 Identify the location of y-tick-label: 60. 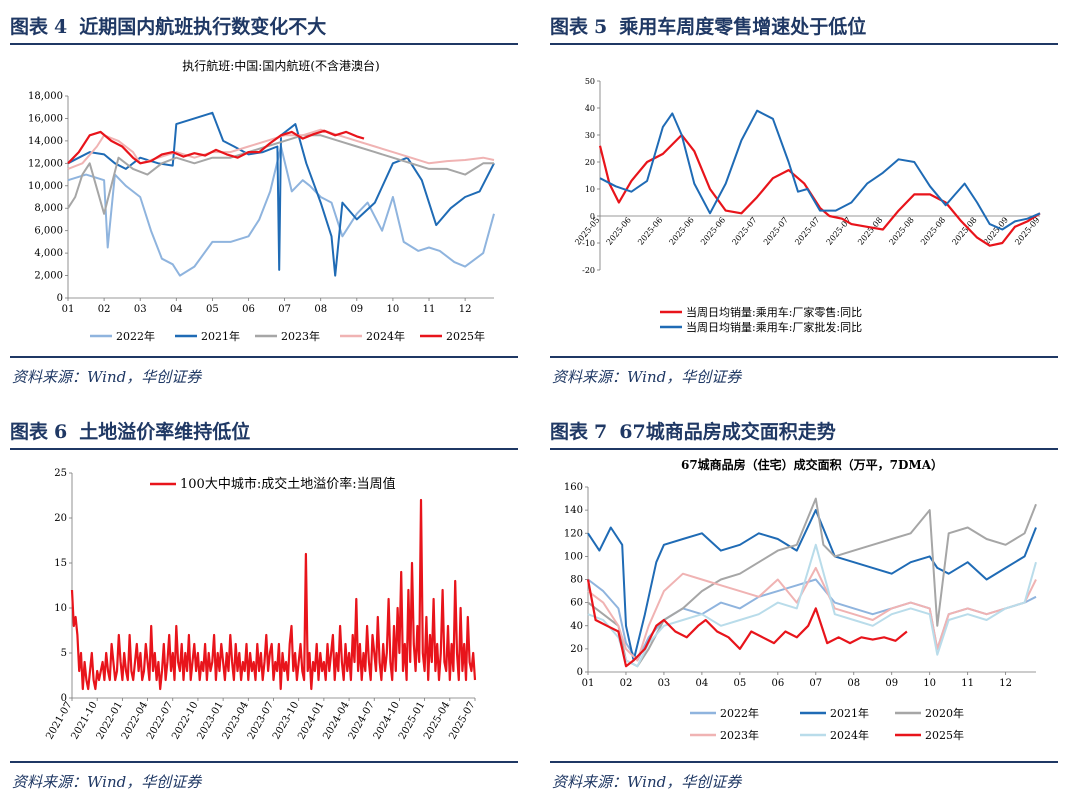
(576, 603).